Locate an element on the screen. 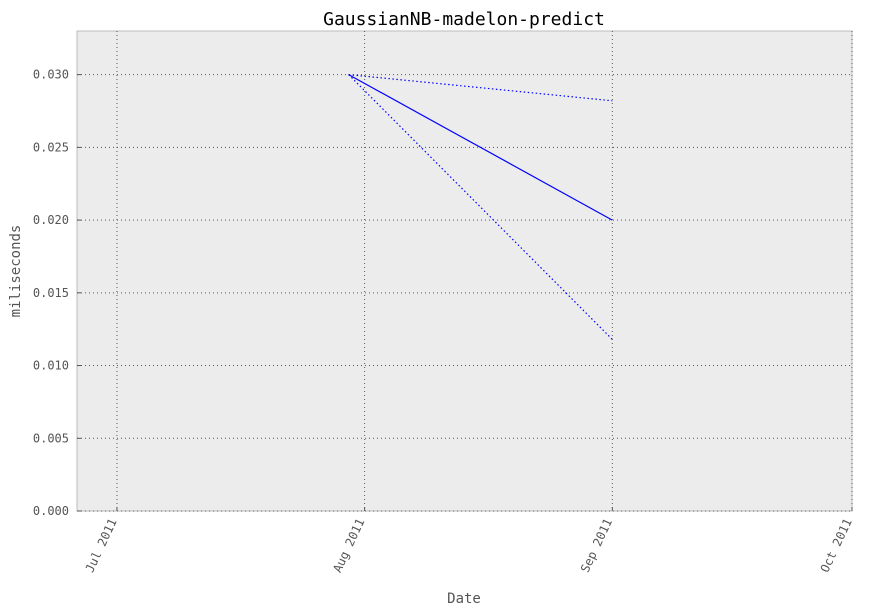  x-tick-label: Oct 2011 is located at coordinates (836, 545).